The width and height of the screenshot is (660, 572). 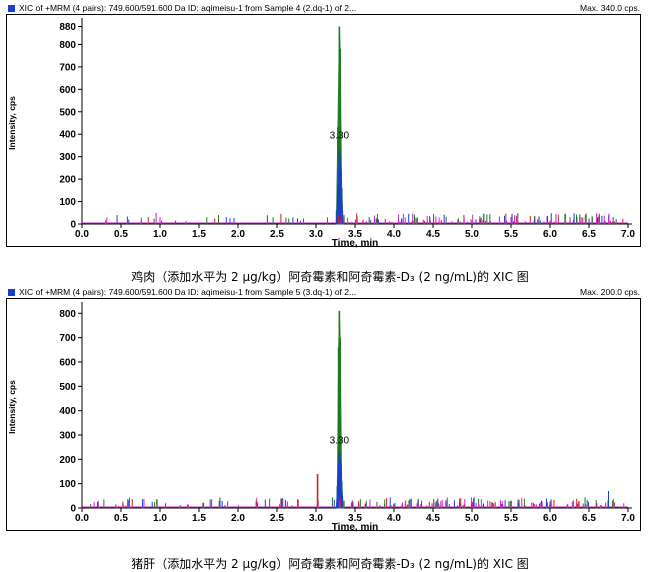 What do you see at coordinates (67, 27) in the screenshot?
I see `y-tick-label: 880` at bounding box center [67, 27].